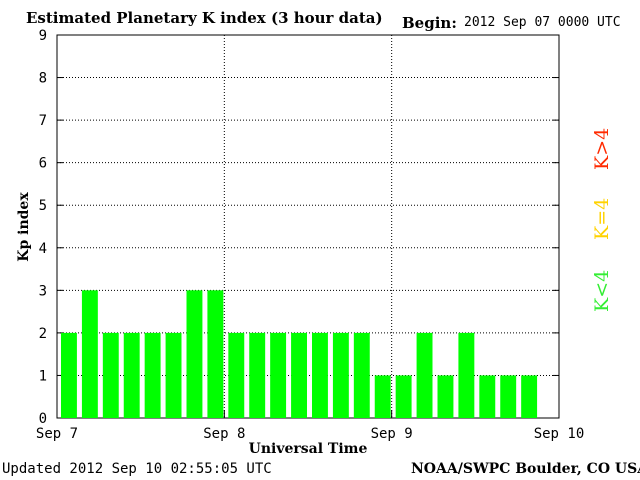 The width and height of the screenshot is (640, 480). I want to click on y-tick-label: 5, so click(43, 206).